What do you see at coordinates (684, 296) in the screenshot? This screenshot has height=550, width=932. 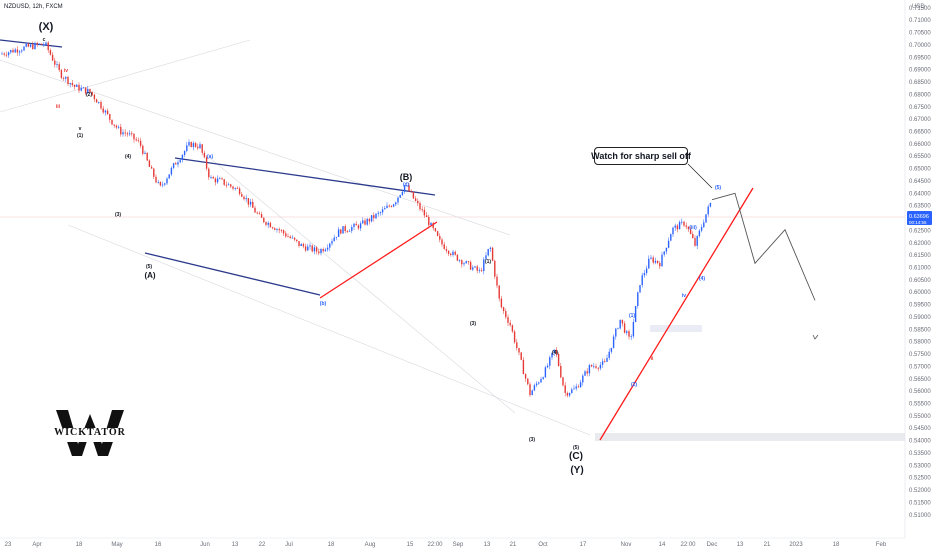 I see `wave-label: iv` at bounding box center [684, 296].